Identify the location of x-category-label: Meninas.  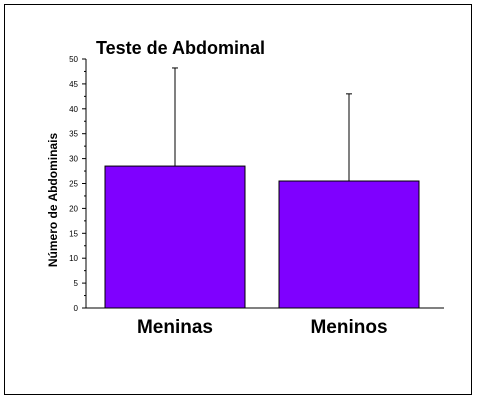
(175, 327).